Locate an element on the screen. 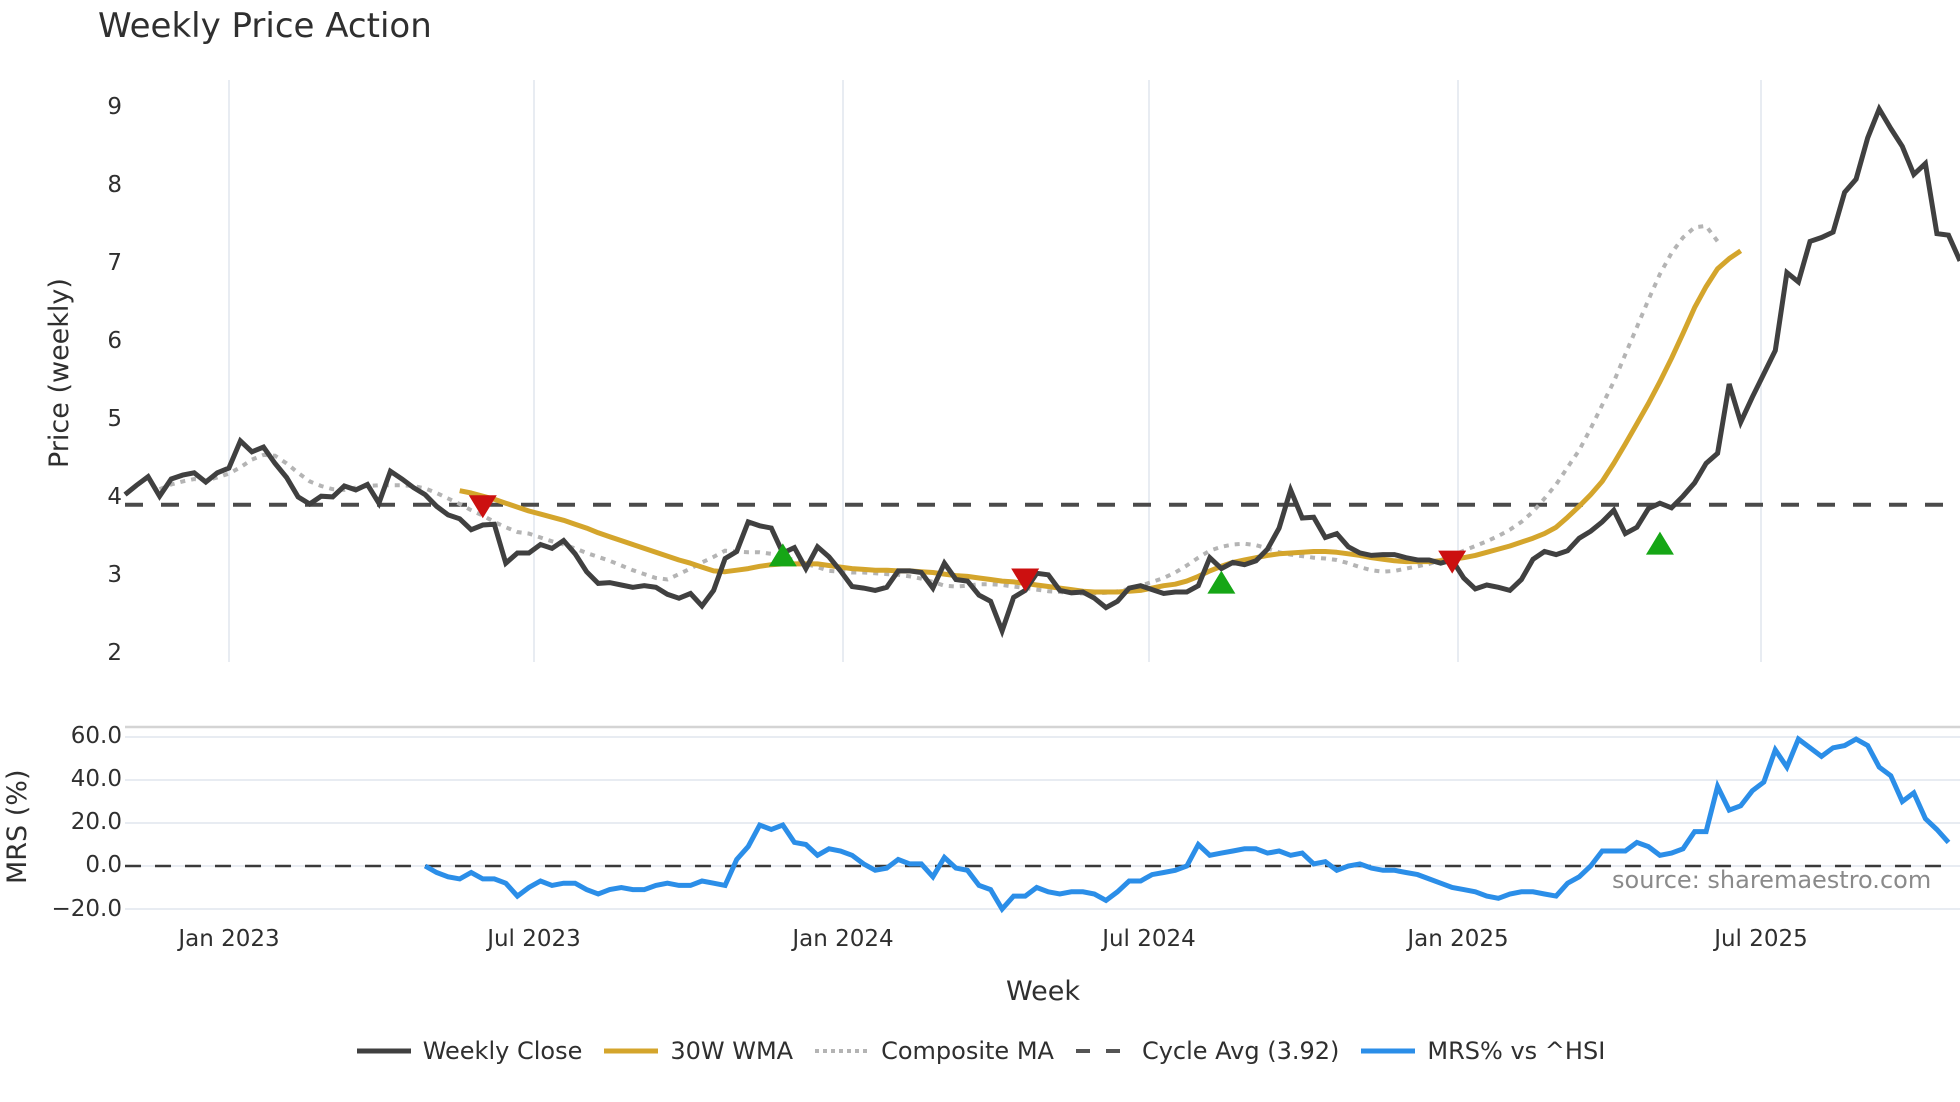 This screenshot has height=1102, width=1960. mrs-axis-label: MRS (%) is located at coordinates (17, 827).